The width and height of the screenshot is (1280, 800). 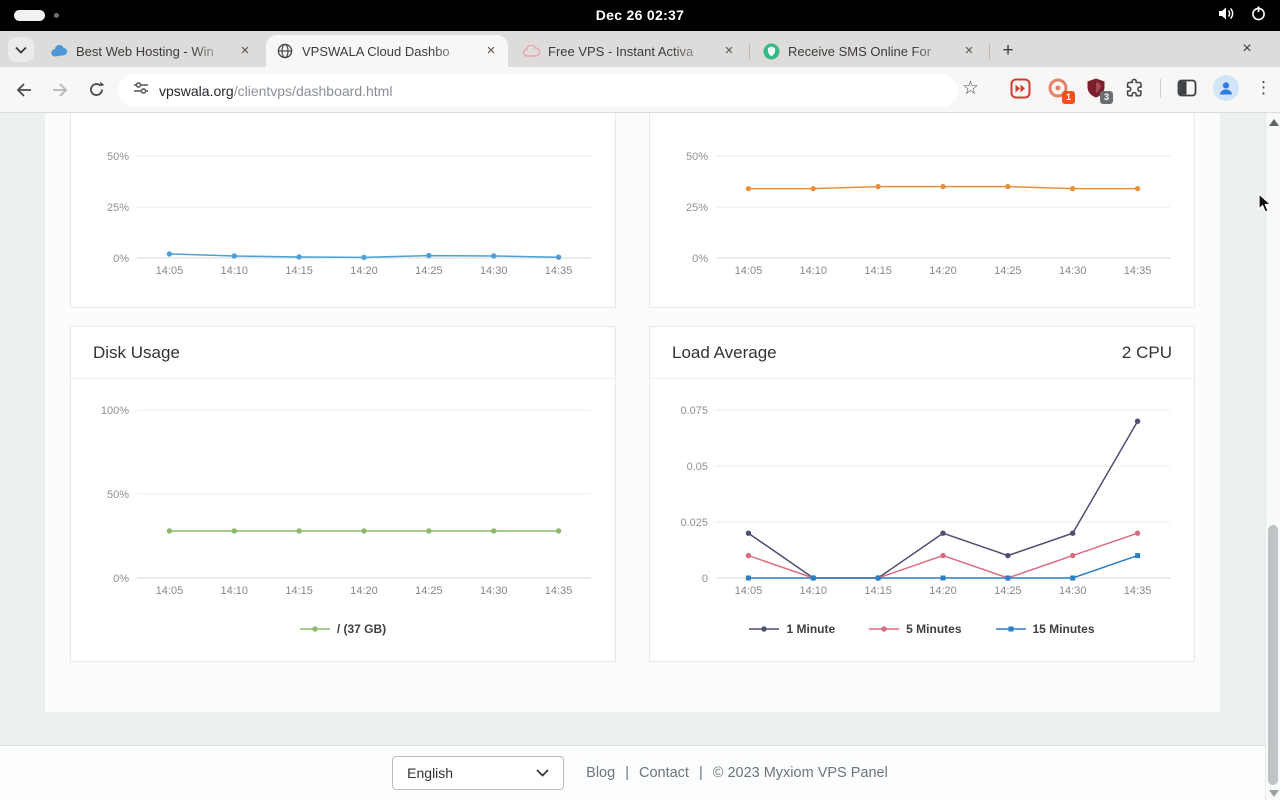 What do you see at coordinates (1068, 97) in the screenshot?
I see `extension-badge: 1` at bounding box center [1068, 97].